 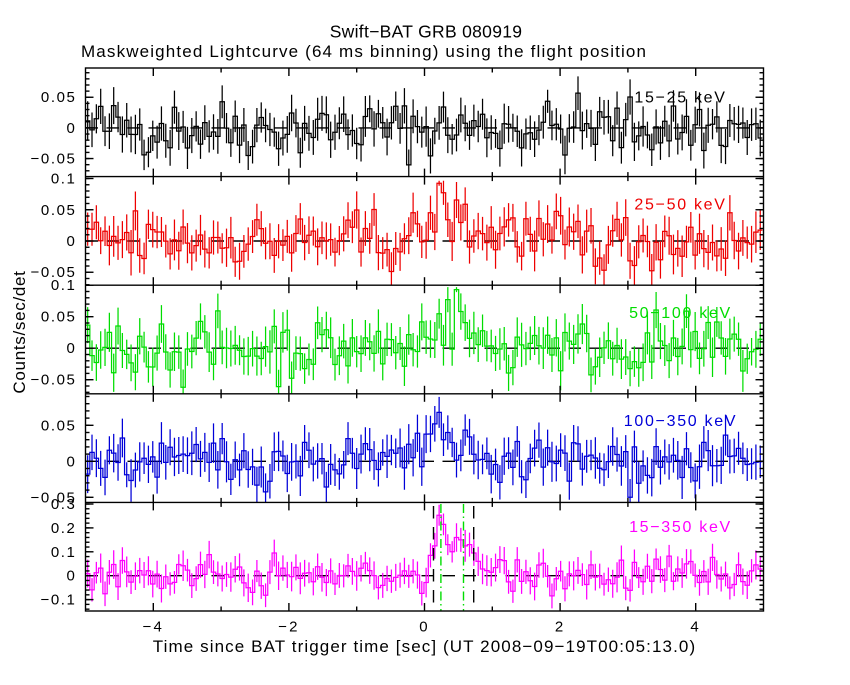 What do you see at coordinates (560, 627) in the screenshot?
I see `svg-text: 2` at bounding box center [560, 627].